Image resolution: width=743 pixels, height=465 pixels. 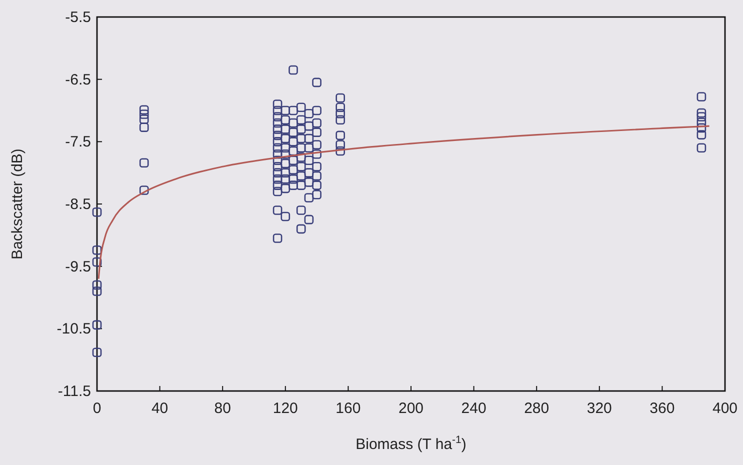 I want to click on y-tick-label: -6.5, so click(x=78, y=79).